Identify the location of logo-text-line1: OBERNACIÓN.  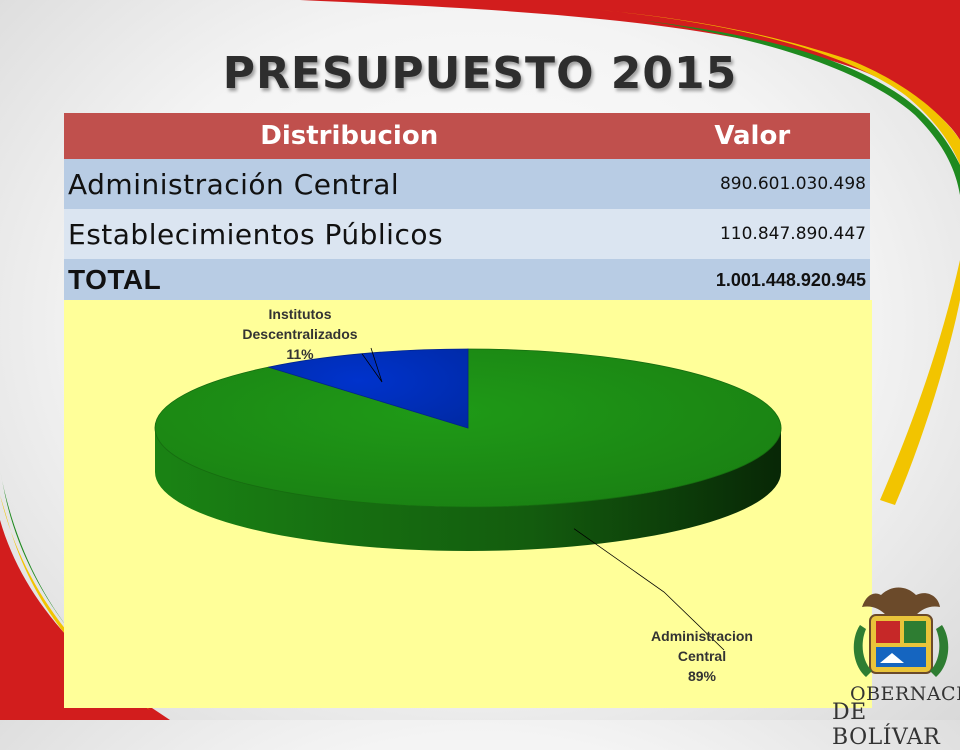
(905, 694).